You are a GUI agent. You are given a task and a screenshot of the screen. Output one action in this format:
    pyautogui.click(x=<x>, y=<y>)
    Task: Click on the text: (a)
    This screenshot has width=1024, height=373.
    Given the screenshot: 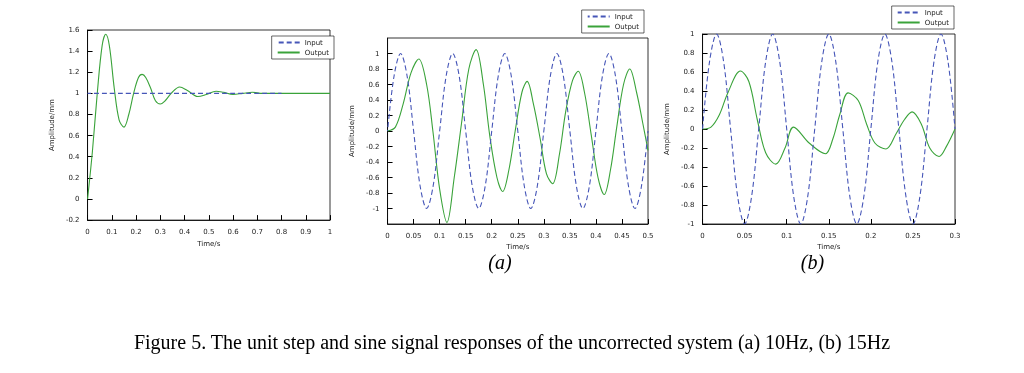 What is the action you would take?
    pyautogui.click(x=500, y=262)
    